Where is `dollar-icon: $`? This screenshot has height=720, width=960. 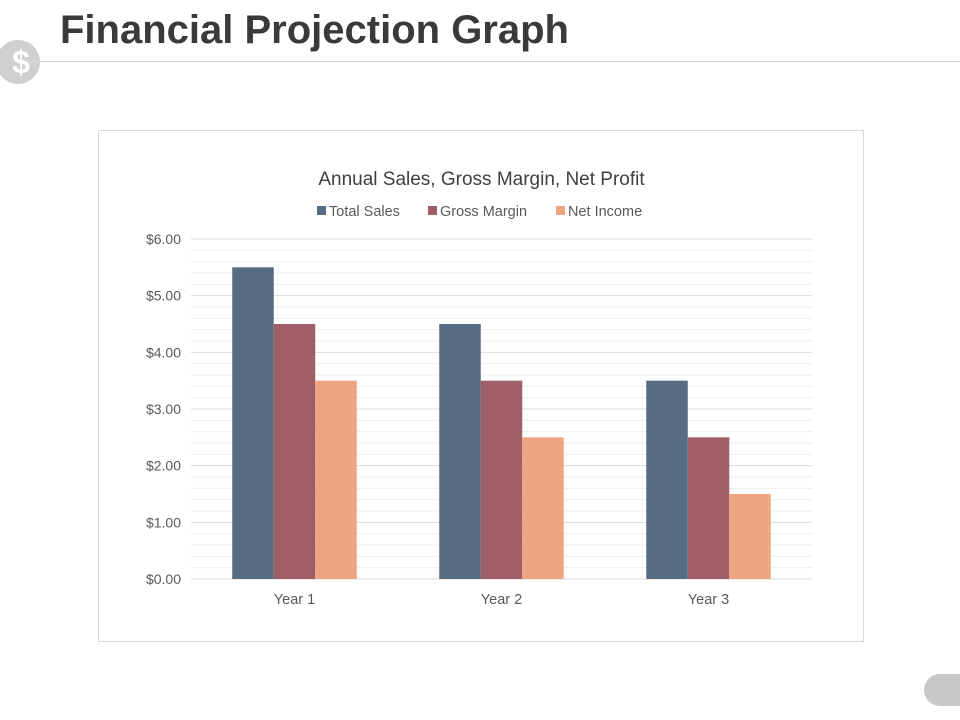 dollar-icon: $ is located at coordinates (20, 62).